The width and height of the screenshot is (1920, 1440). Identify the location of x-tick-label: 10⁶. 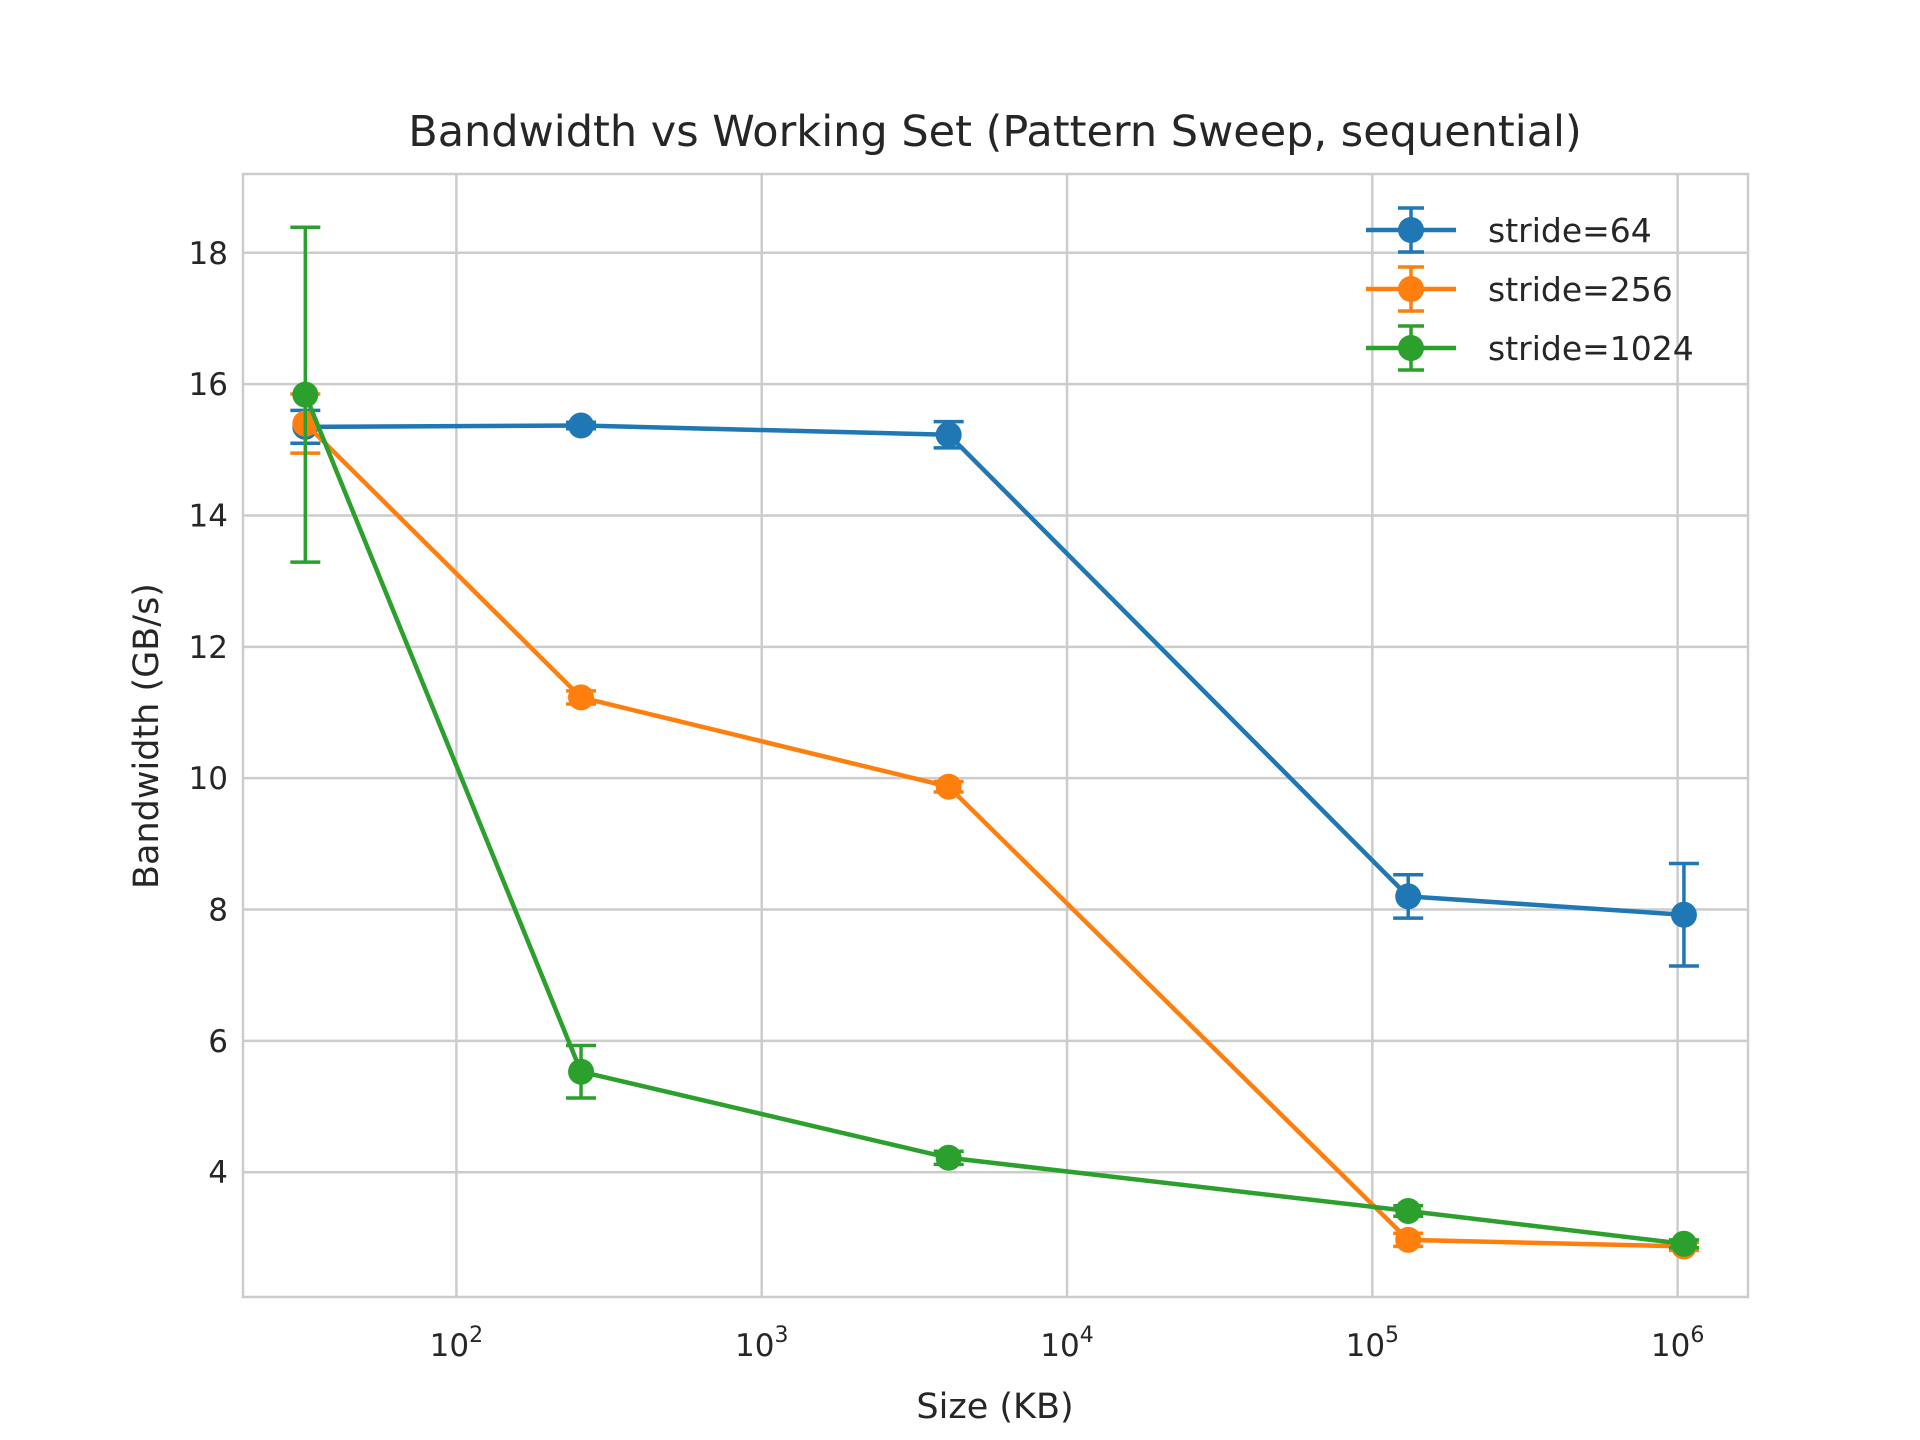
(1677, 1343).